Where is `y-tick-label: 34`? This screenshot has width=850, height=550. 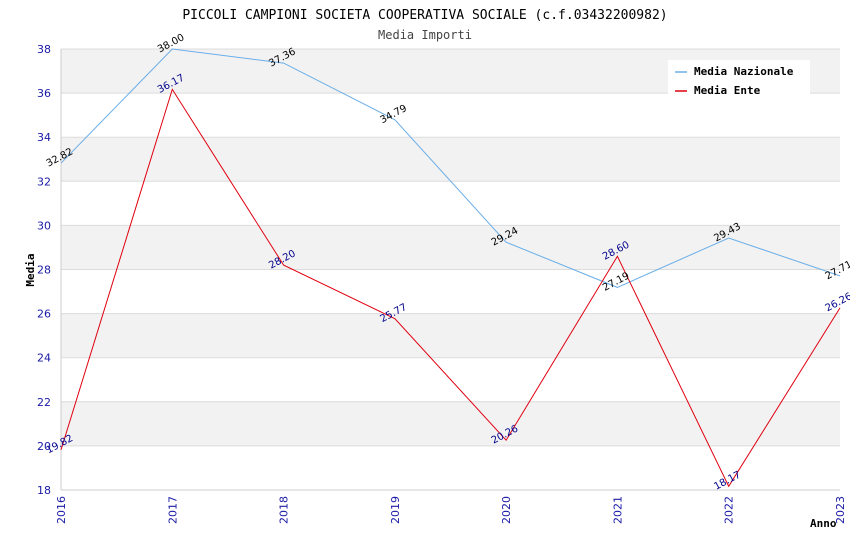 y-tick-label: 34 is located at coordinates (44, 137).